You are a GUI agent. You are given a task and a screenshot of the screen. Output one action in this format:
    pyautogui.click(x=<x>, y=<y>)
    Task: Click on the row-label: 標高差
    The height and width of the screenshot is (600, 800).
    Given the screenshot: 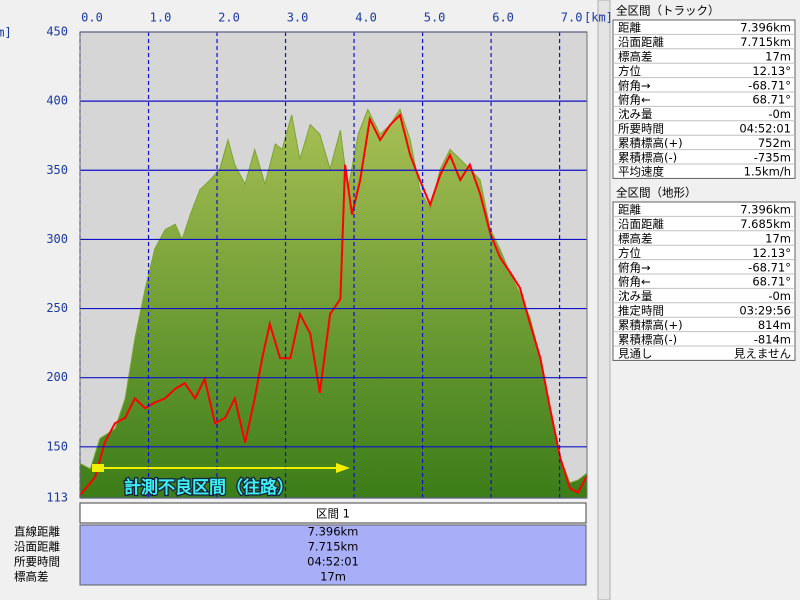 What is the action you would take?
    pyautogui.click(x=31, y=577)
    